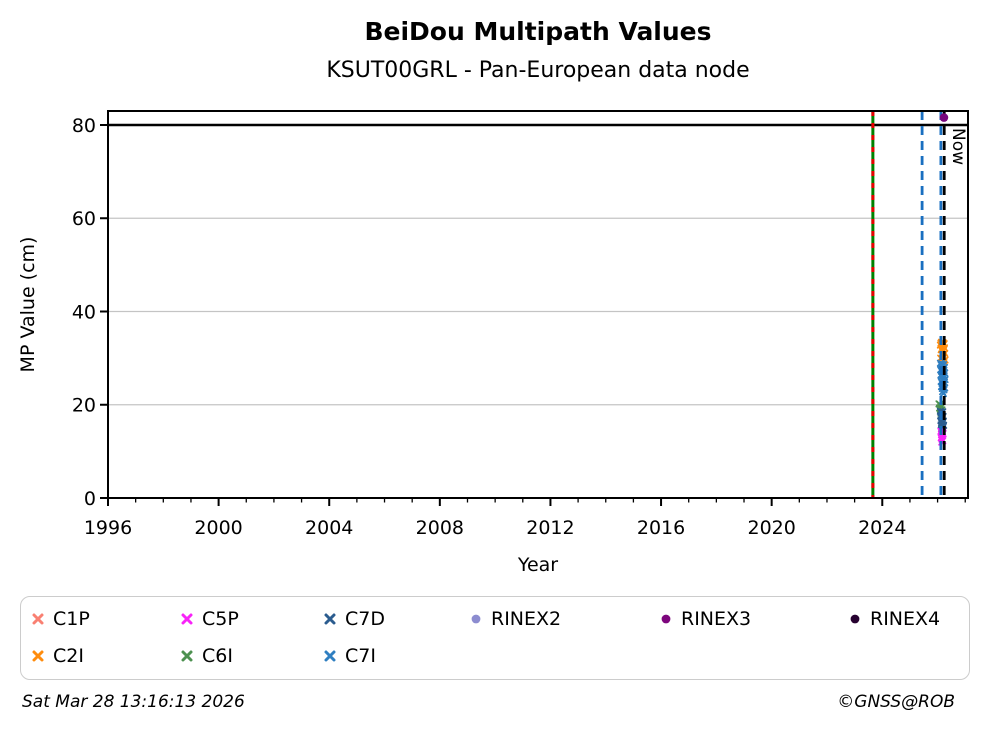  Describe the element at coordinates (108, 528) in the screenshot. I see `x-tick-label: 1996` at that location.